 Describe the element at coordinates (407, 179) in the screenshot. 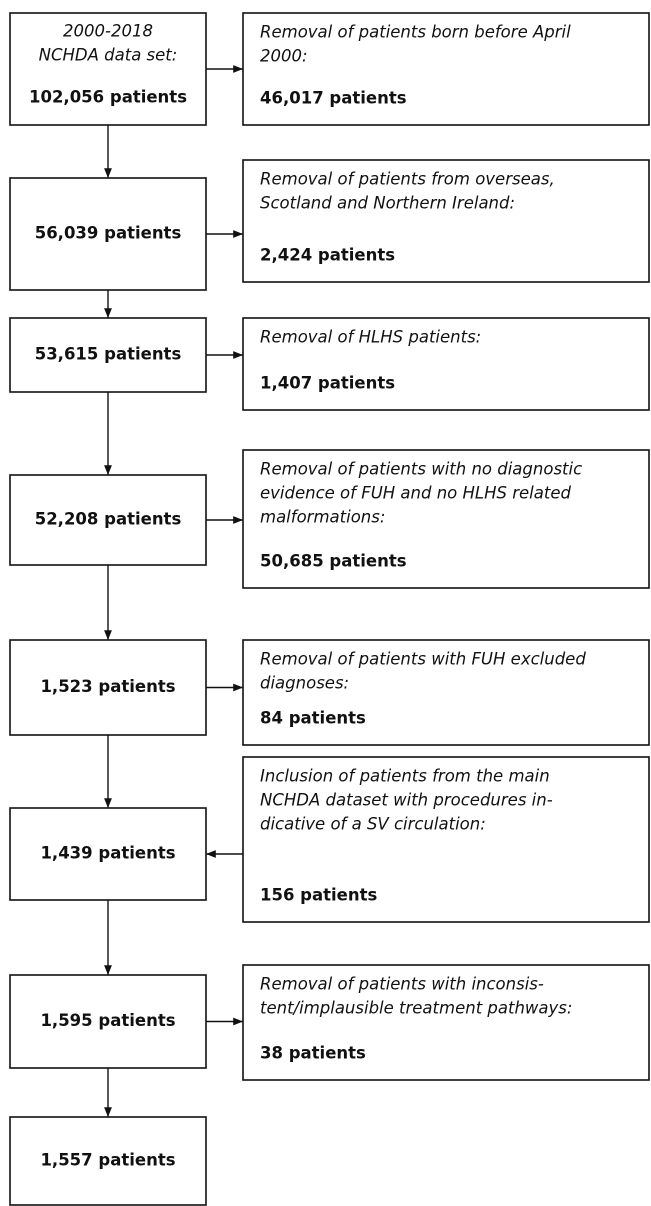

I see `step-label: Removal of patients from overseas,` at that location.